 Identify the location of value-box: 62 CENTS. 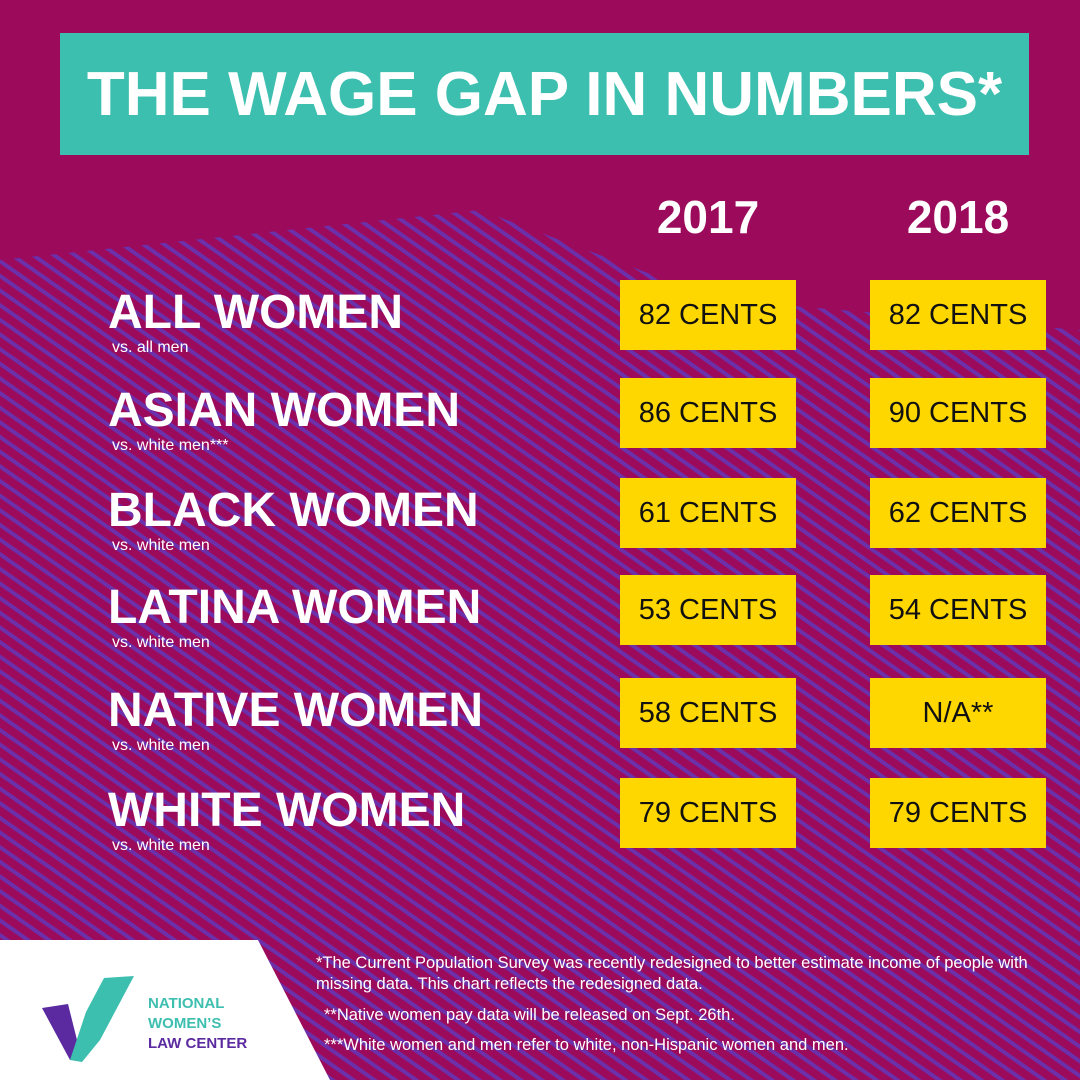
(958, 513).